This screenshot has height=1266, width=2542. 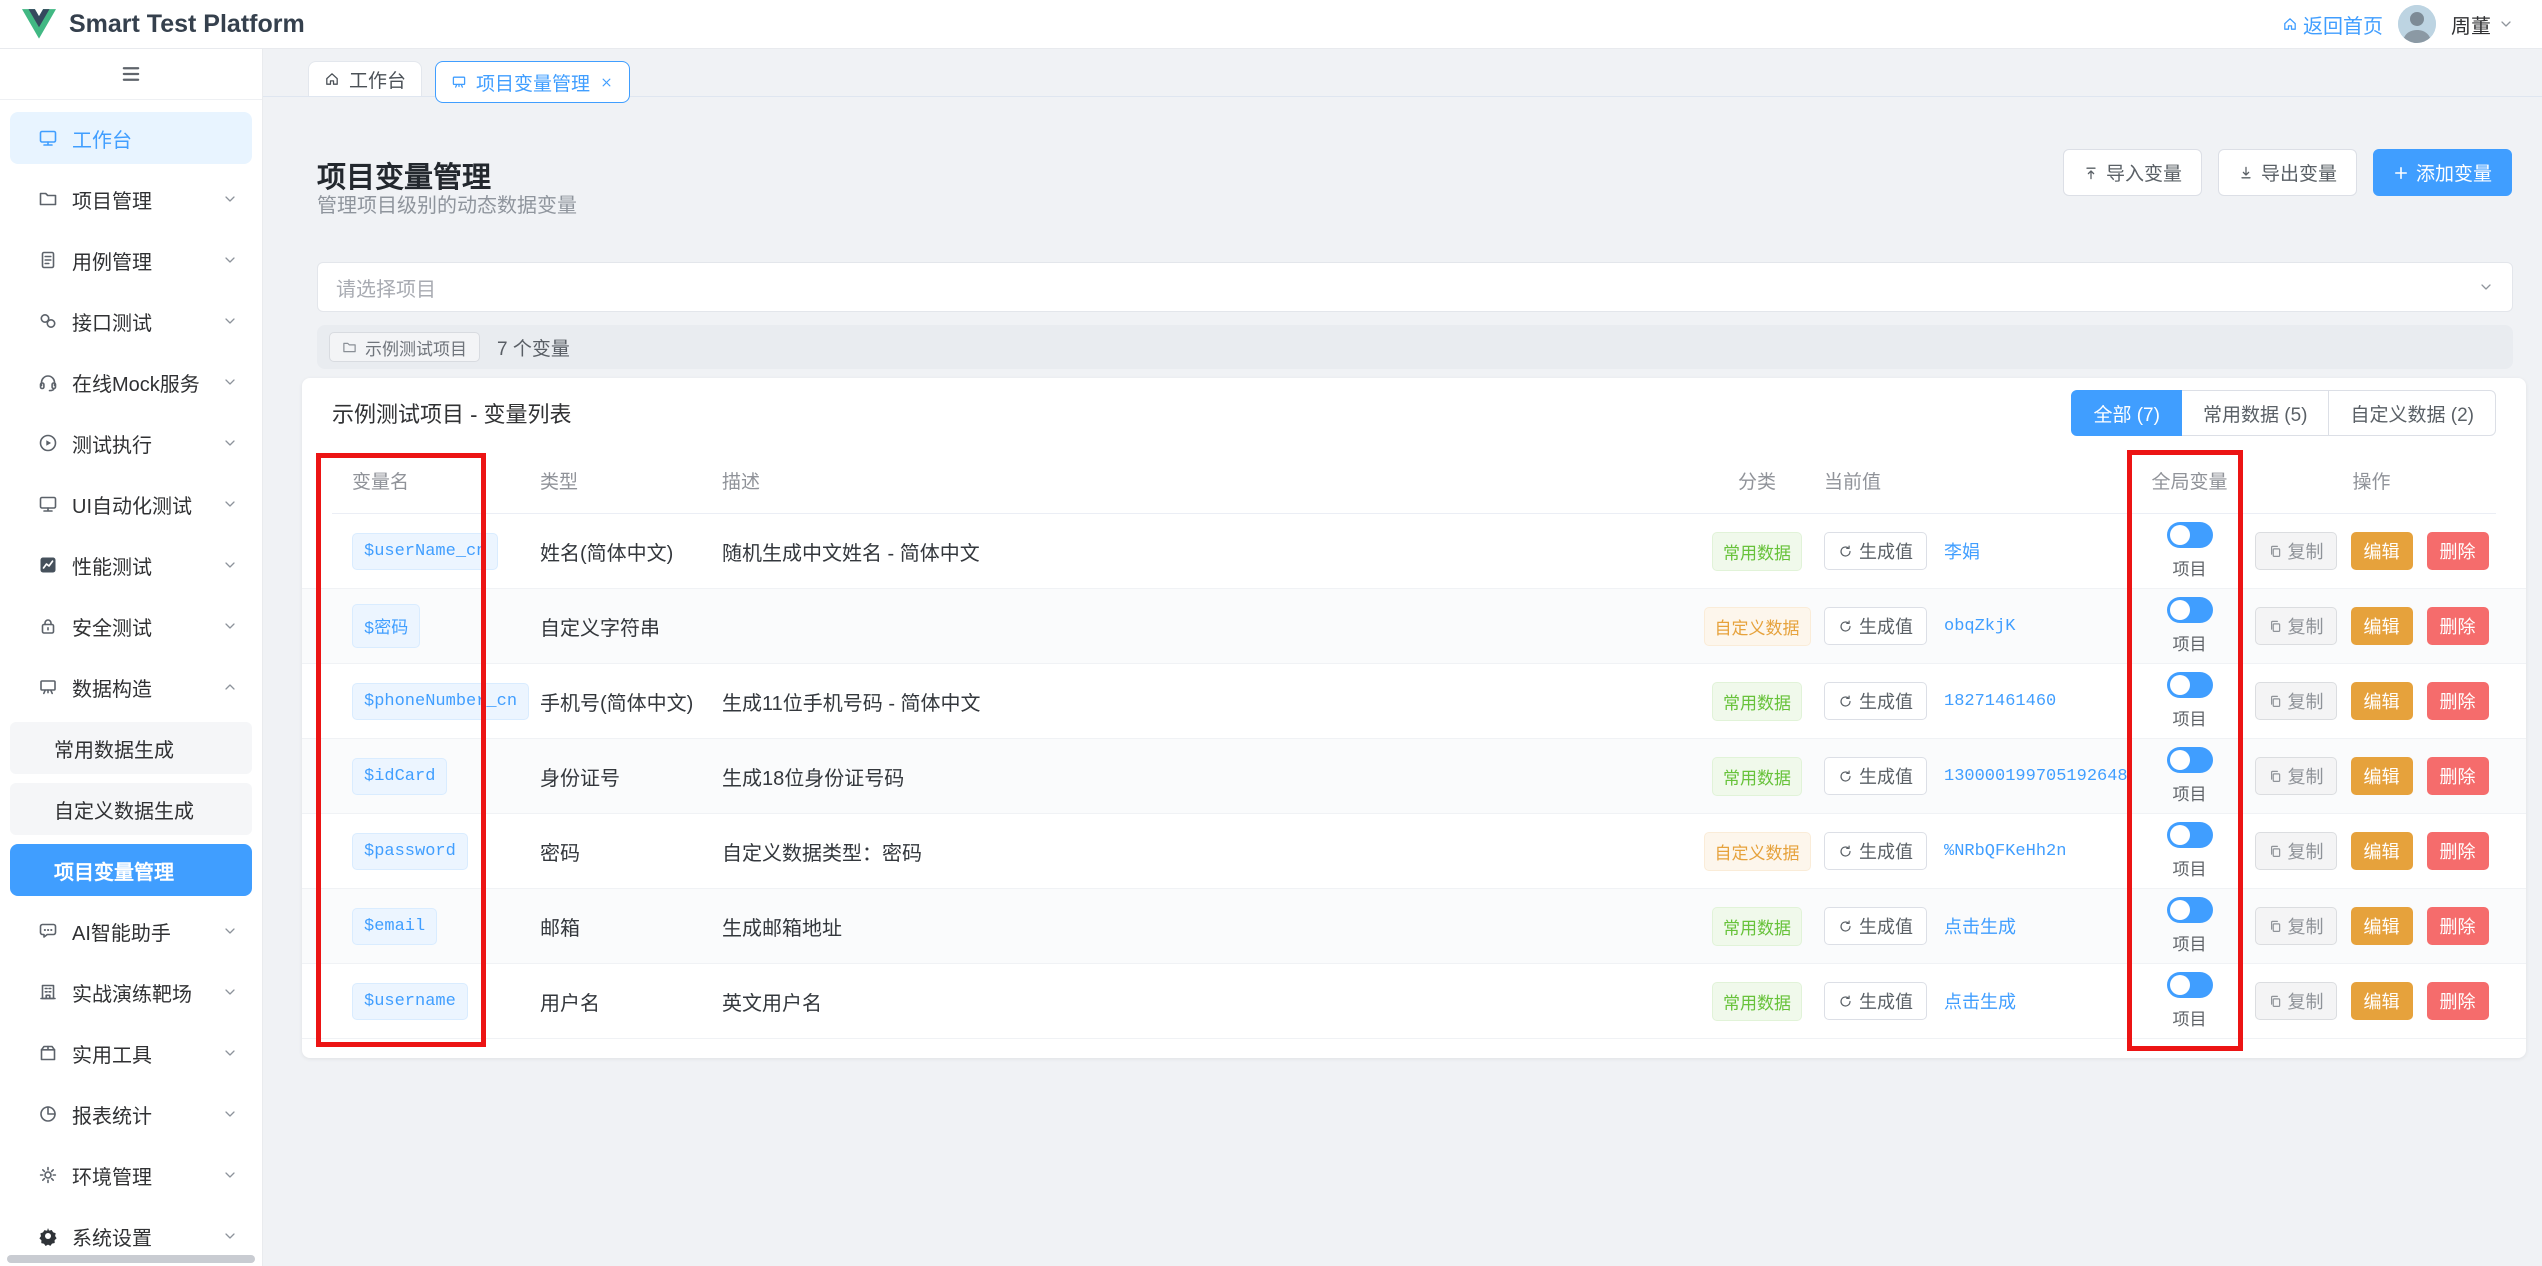 I want to click on sidebar-item-project-mgmt: 项目管理, so click(x=131, y=199).